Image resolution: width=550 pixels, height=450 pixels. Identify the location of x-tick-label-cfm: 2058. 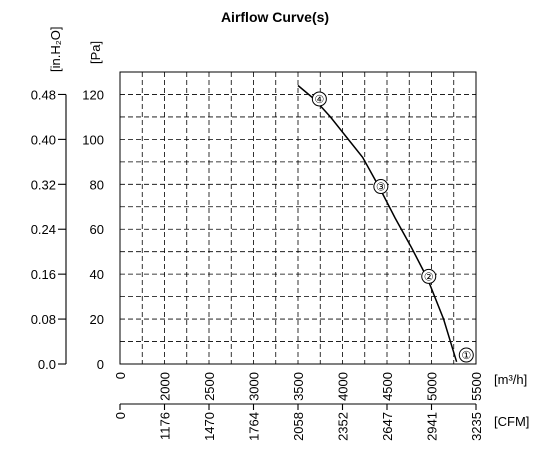
(298, 426).